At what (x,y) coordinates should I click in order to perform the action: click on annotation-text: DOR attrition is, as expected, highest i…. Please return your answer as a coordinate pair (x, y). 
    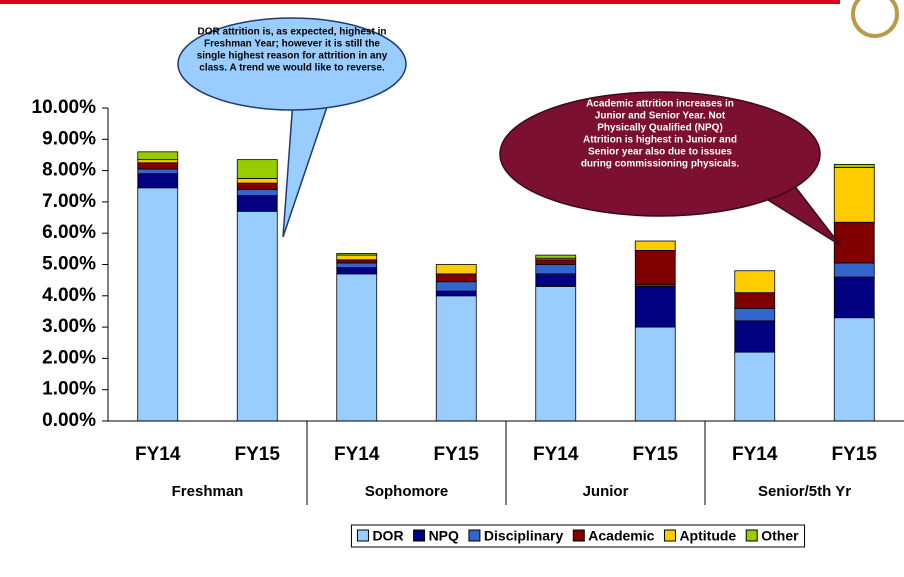
    Looking at the image, I should click on (292, 32).